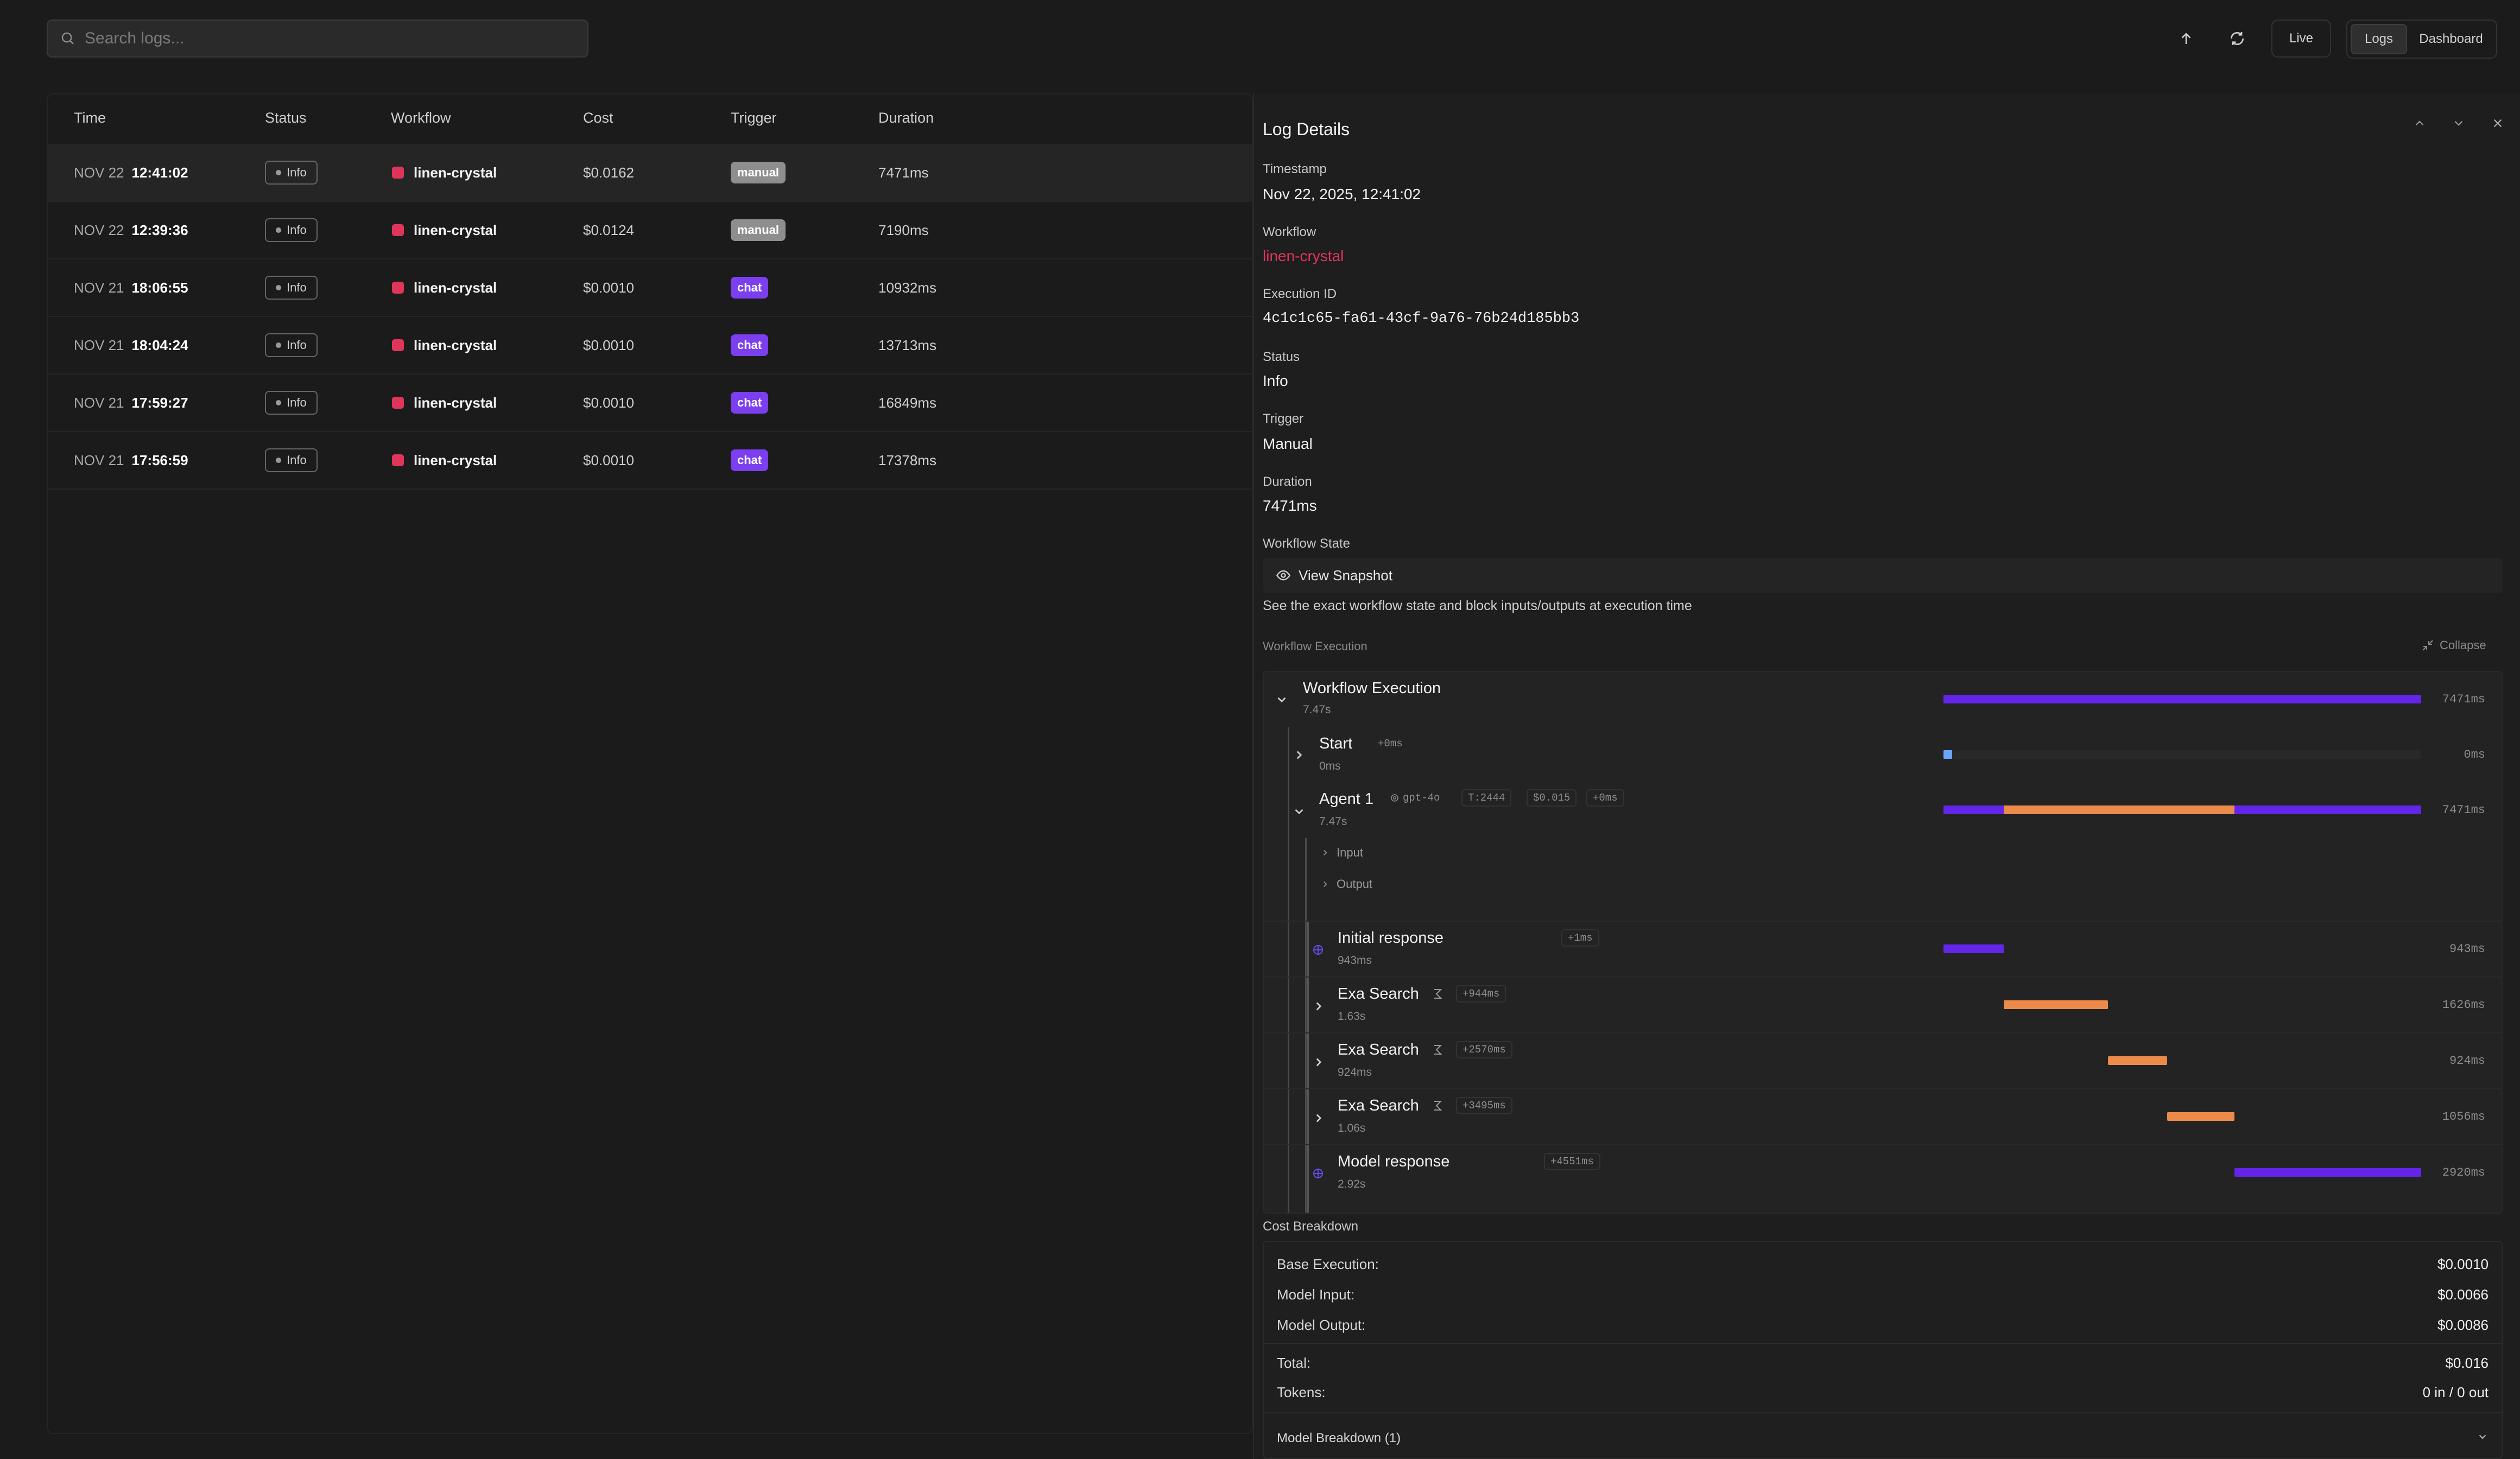  Describe the element at coordinates (750, 403) in the screenshot. I see `cell-trigger: chat` at that location.